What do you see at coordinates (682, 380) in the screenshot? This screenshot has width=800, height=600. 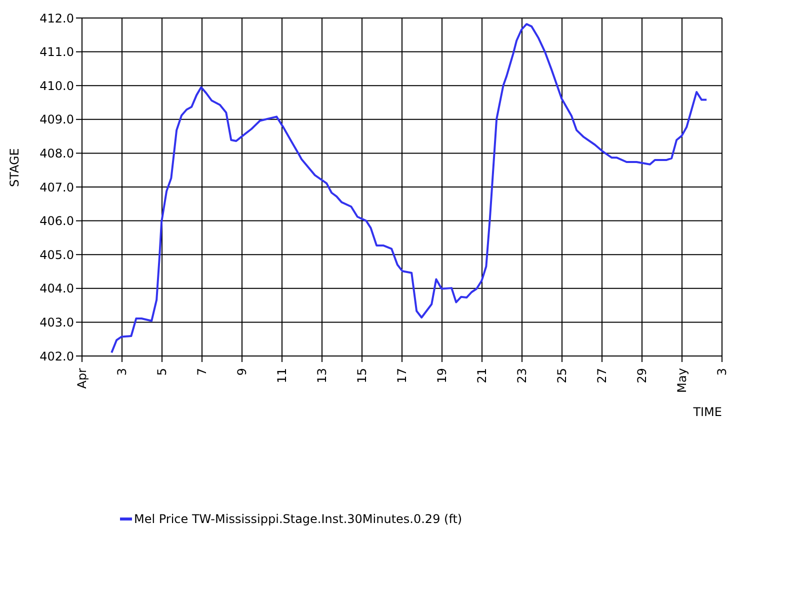 I see `x-tick-label: May` at bounding box center [682, 380].